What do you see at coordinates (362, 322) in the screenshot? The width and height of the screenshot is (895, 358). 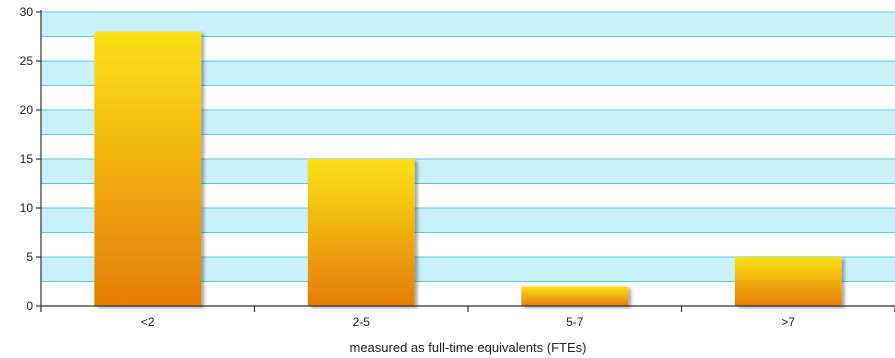 I see `x-tick-label: 2-5` at bounding box center [362, 322].